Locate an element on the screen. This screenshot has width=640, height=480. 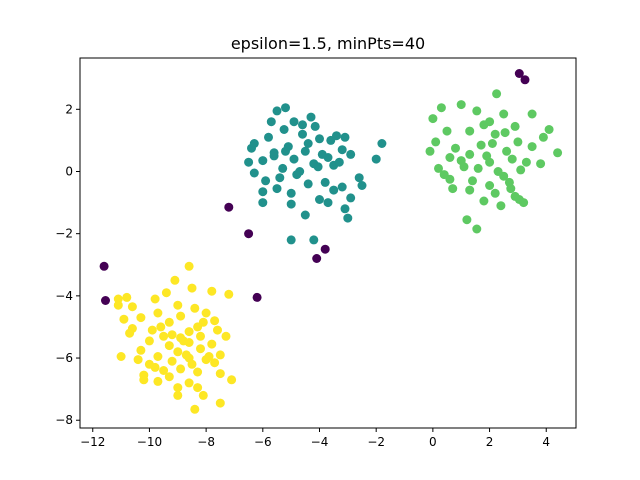
x-tick-label: −6 is located at coordinates (263, 442).